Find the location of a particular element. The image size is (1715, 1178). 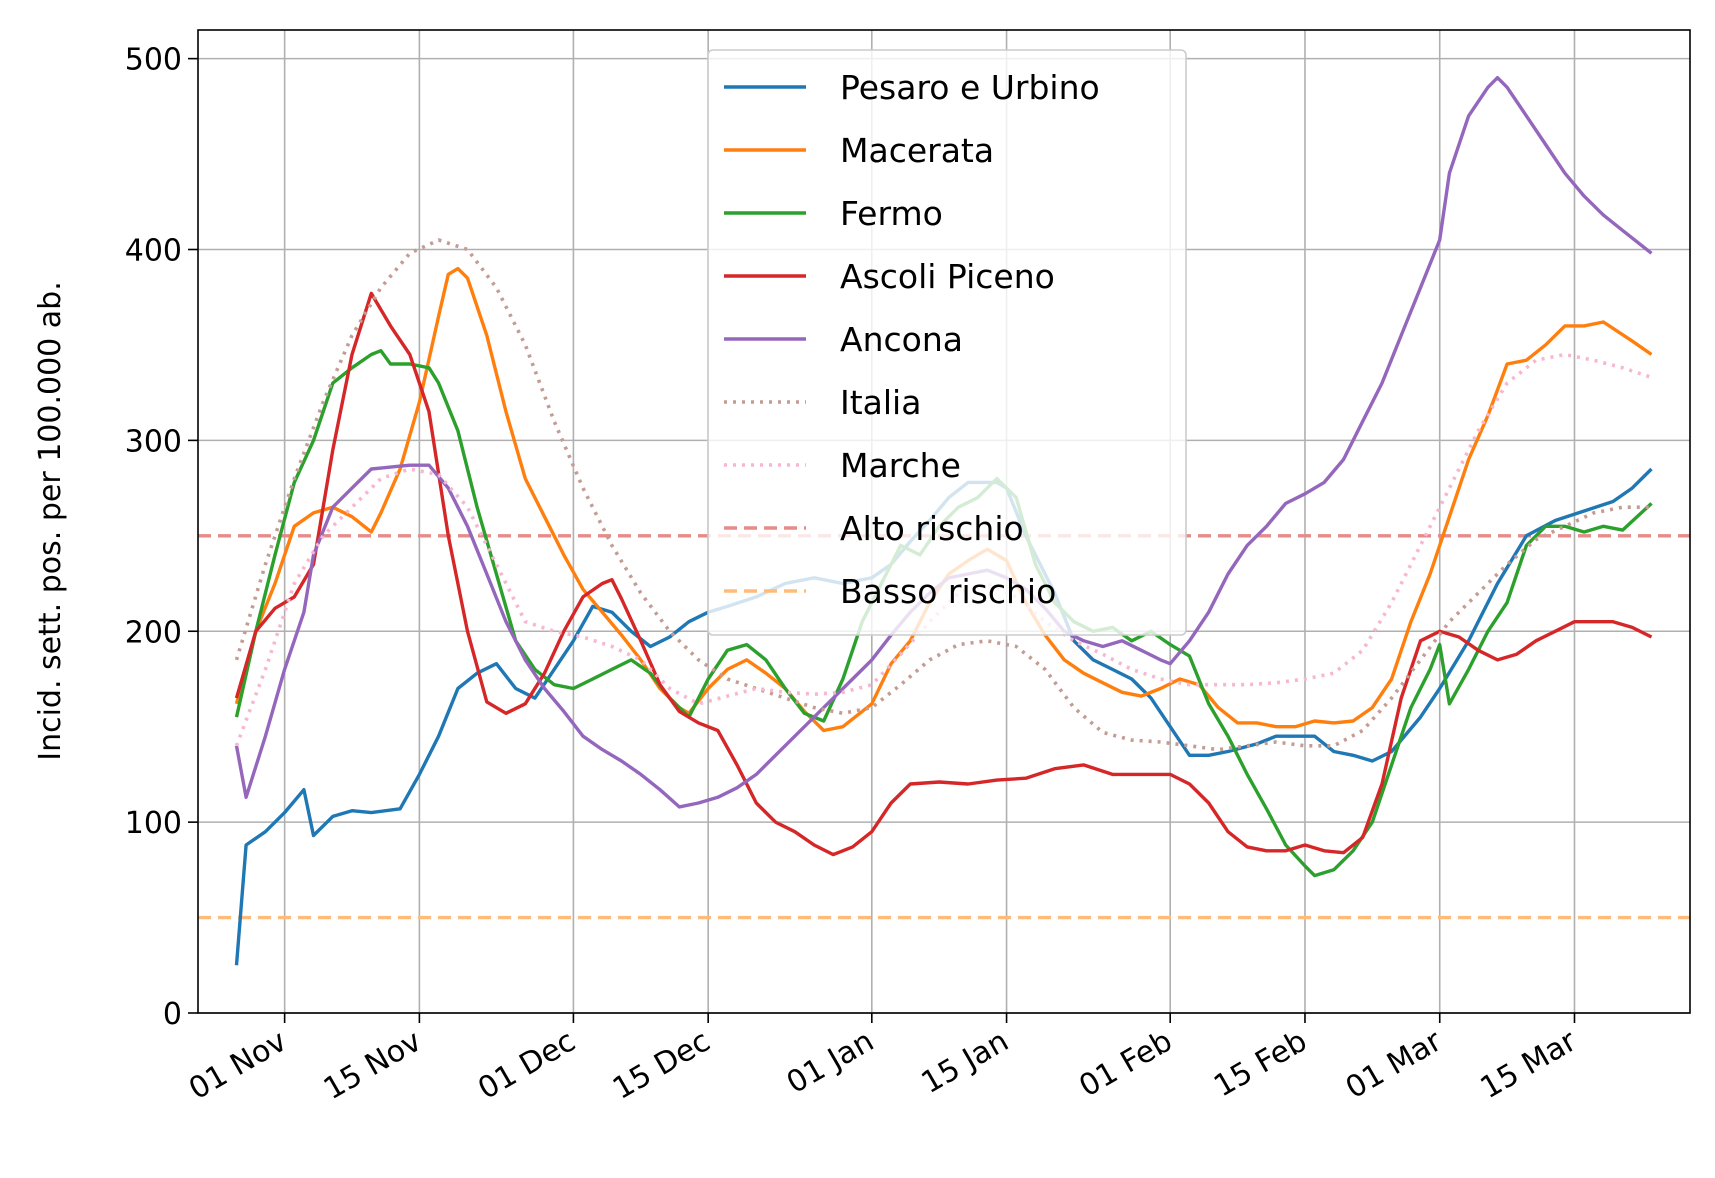

x-tick-label: 15 Dec is located at coordinates (661, 1065).